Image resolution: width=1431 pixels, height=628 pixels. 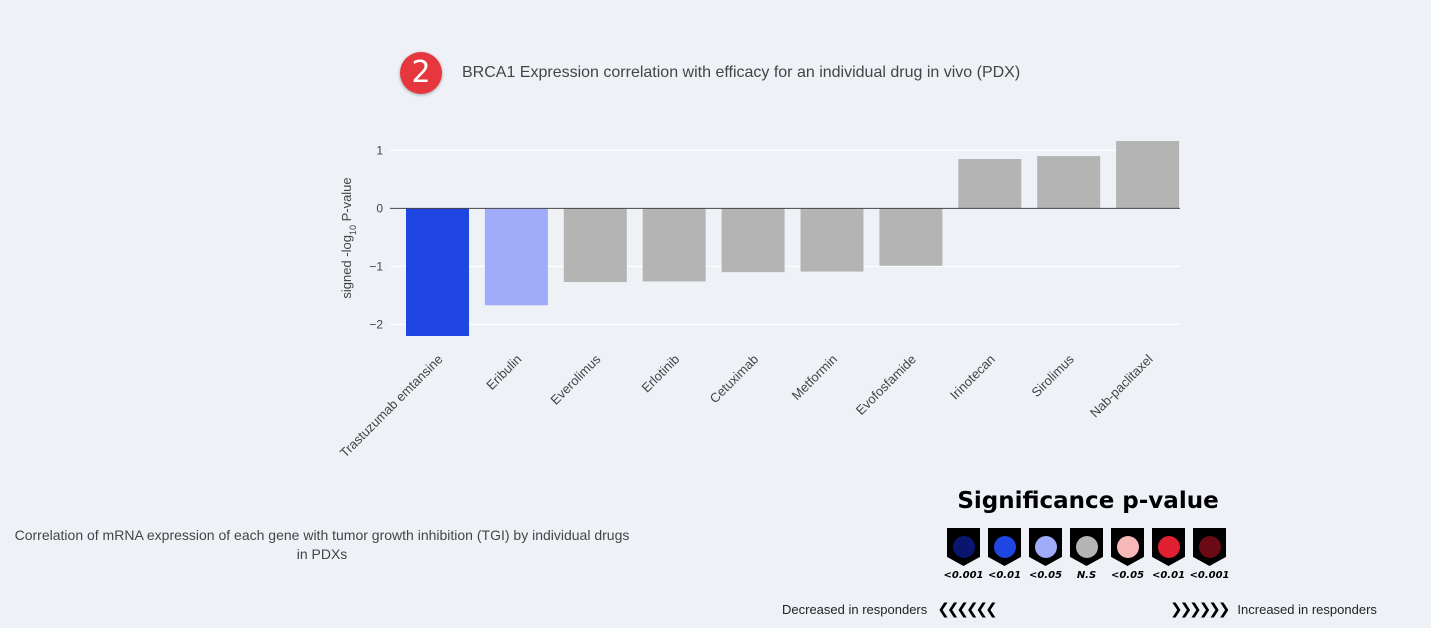 What do you see at coordinates (661, 374) in the screenshot?
I see `x-tick-label: Erlotinib` at bounding box center [661, 374].